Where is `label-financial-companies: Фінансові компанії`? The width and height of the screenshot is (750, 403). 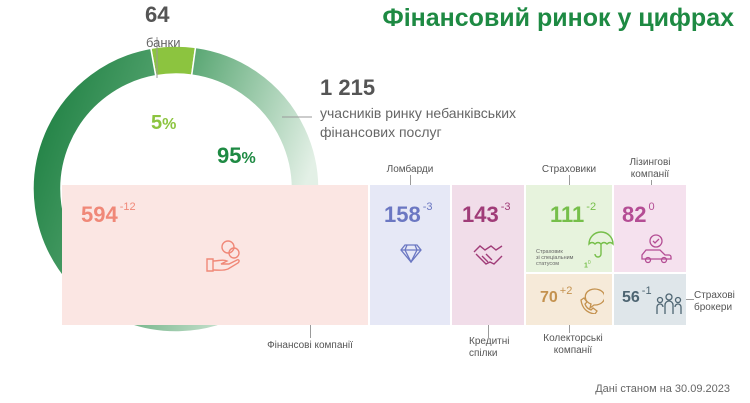
label-financial-companies: Фінансові компанії is located at coordinates (310, 345).